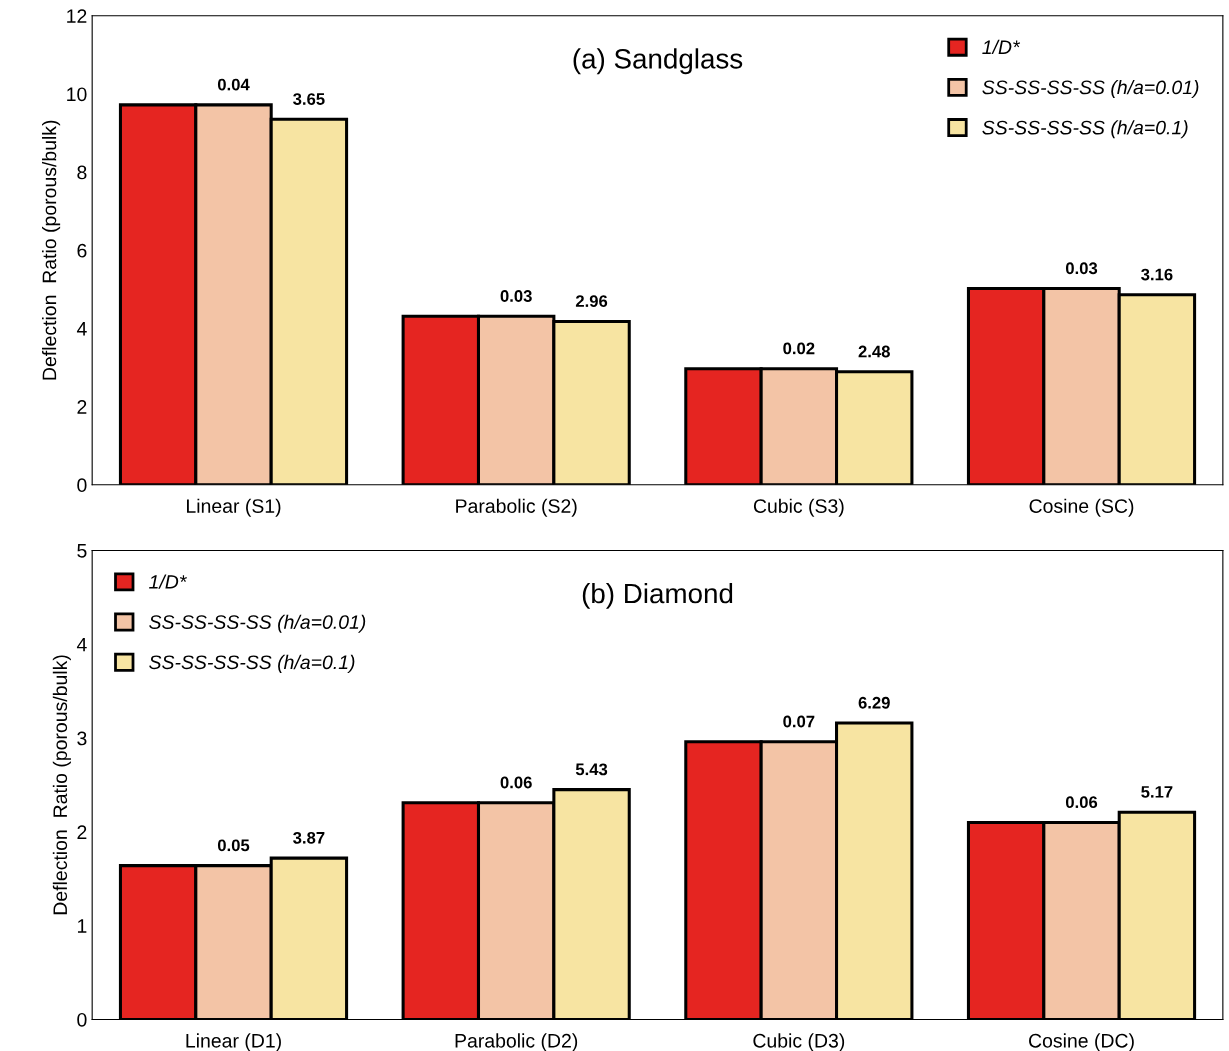  I want to click on y-tick-label: 10, so click(77, 94).